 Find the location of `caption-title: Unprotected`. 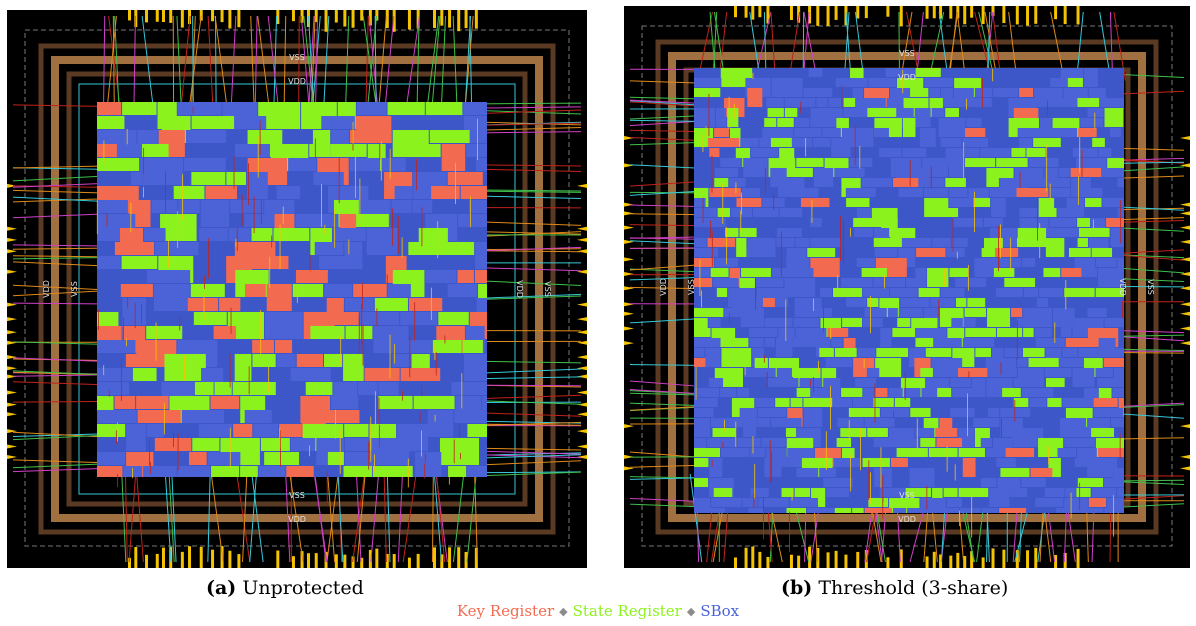

caption-title: Unprotected is located at coordinates (303, 588).